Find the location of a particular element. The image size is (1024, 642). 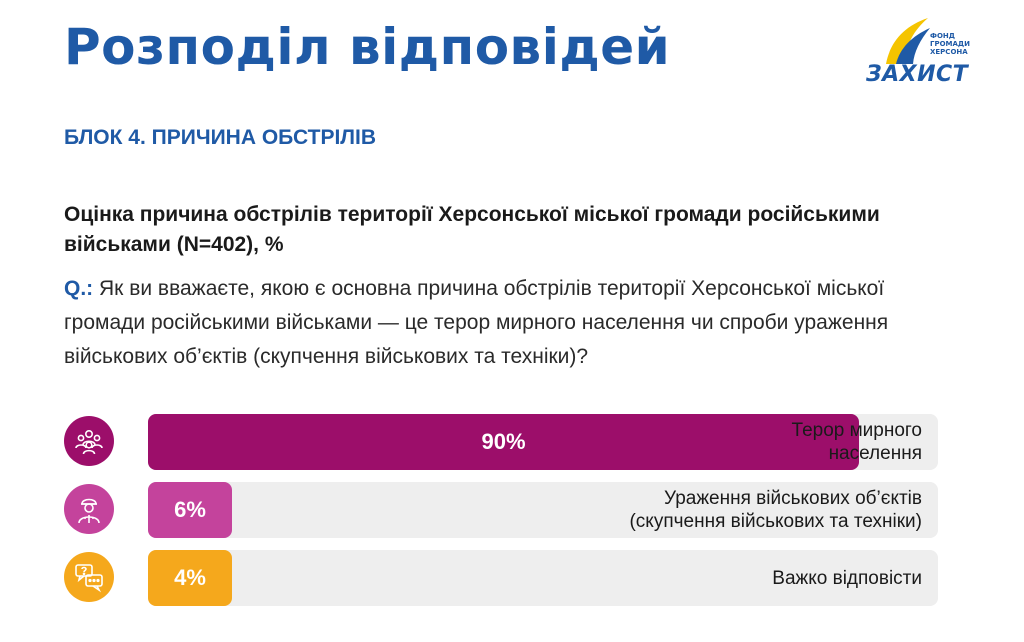

bar-track: 90% is located at coordinates (543, 442).